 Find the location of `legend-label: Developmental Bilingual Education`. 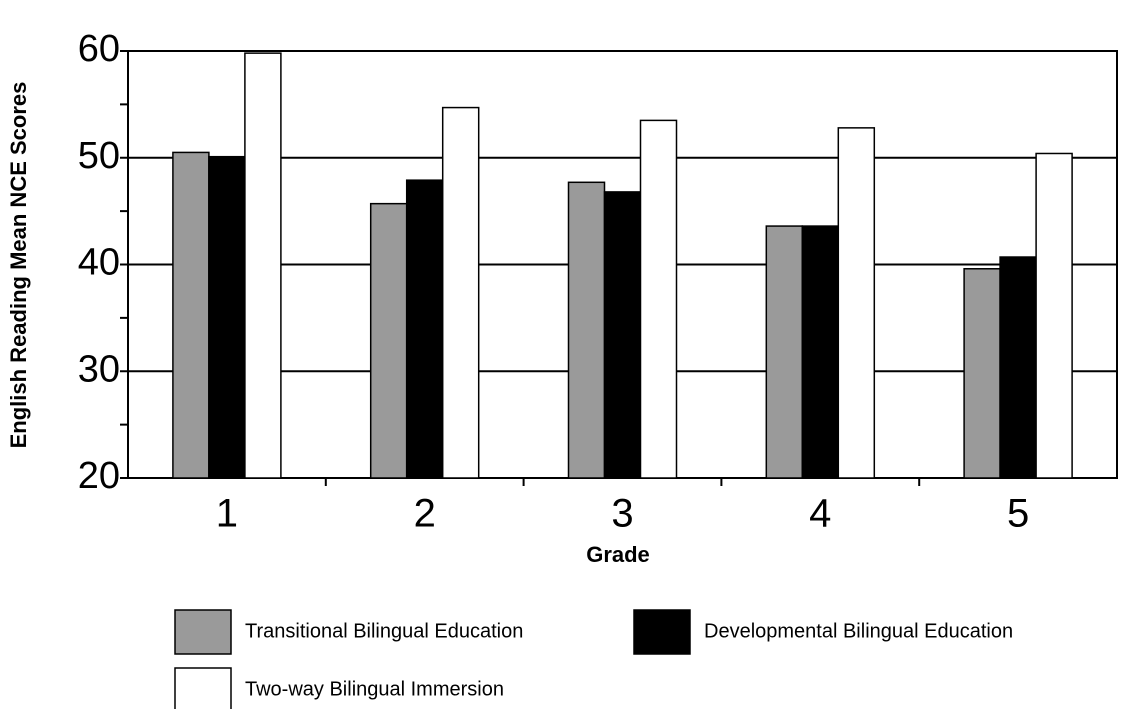

legend-label: Developmental Bilingual Education is located at coordinates (858, 631).